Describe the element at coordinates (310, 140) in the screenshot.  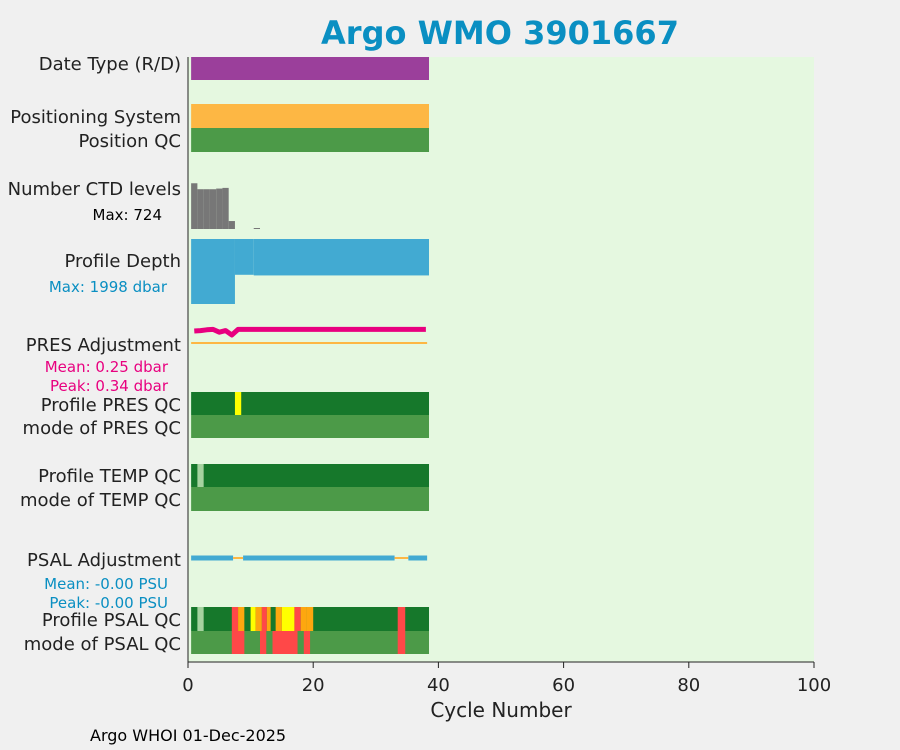
I see `position-qc-bar` at that location.